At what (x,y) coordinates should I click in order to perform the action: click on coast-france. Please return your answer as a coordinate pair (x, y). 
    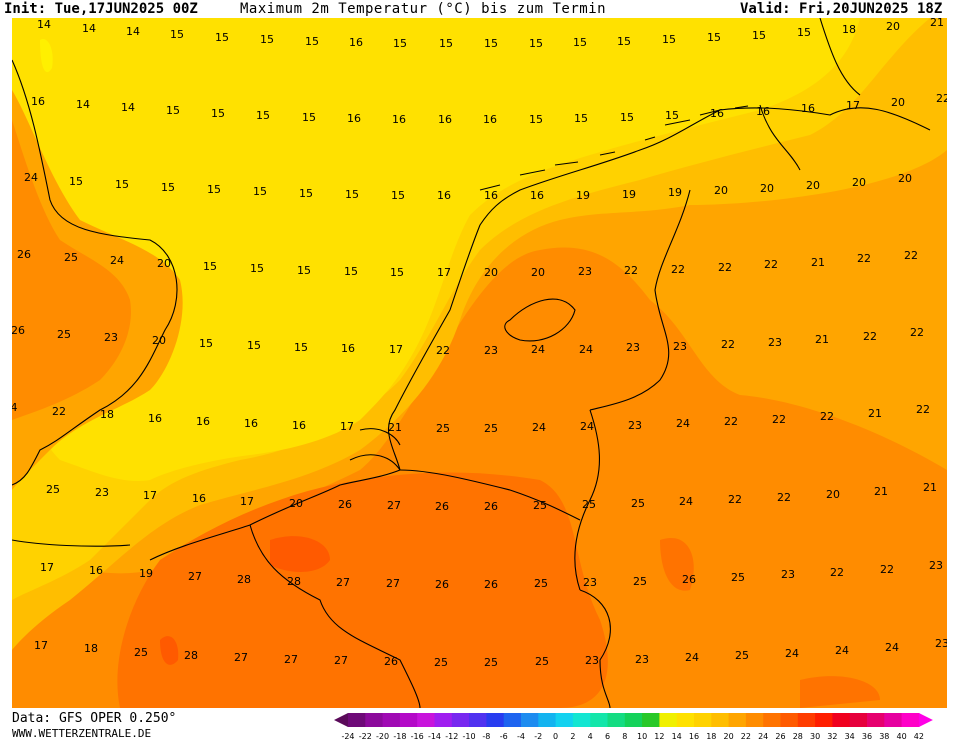
    Looking at the image, I should click on (275, 515).